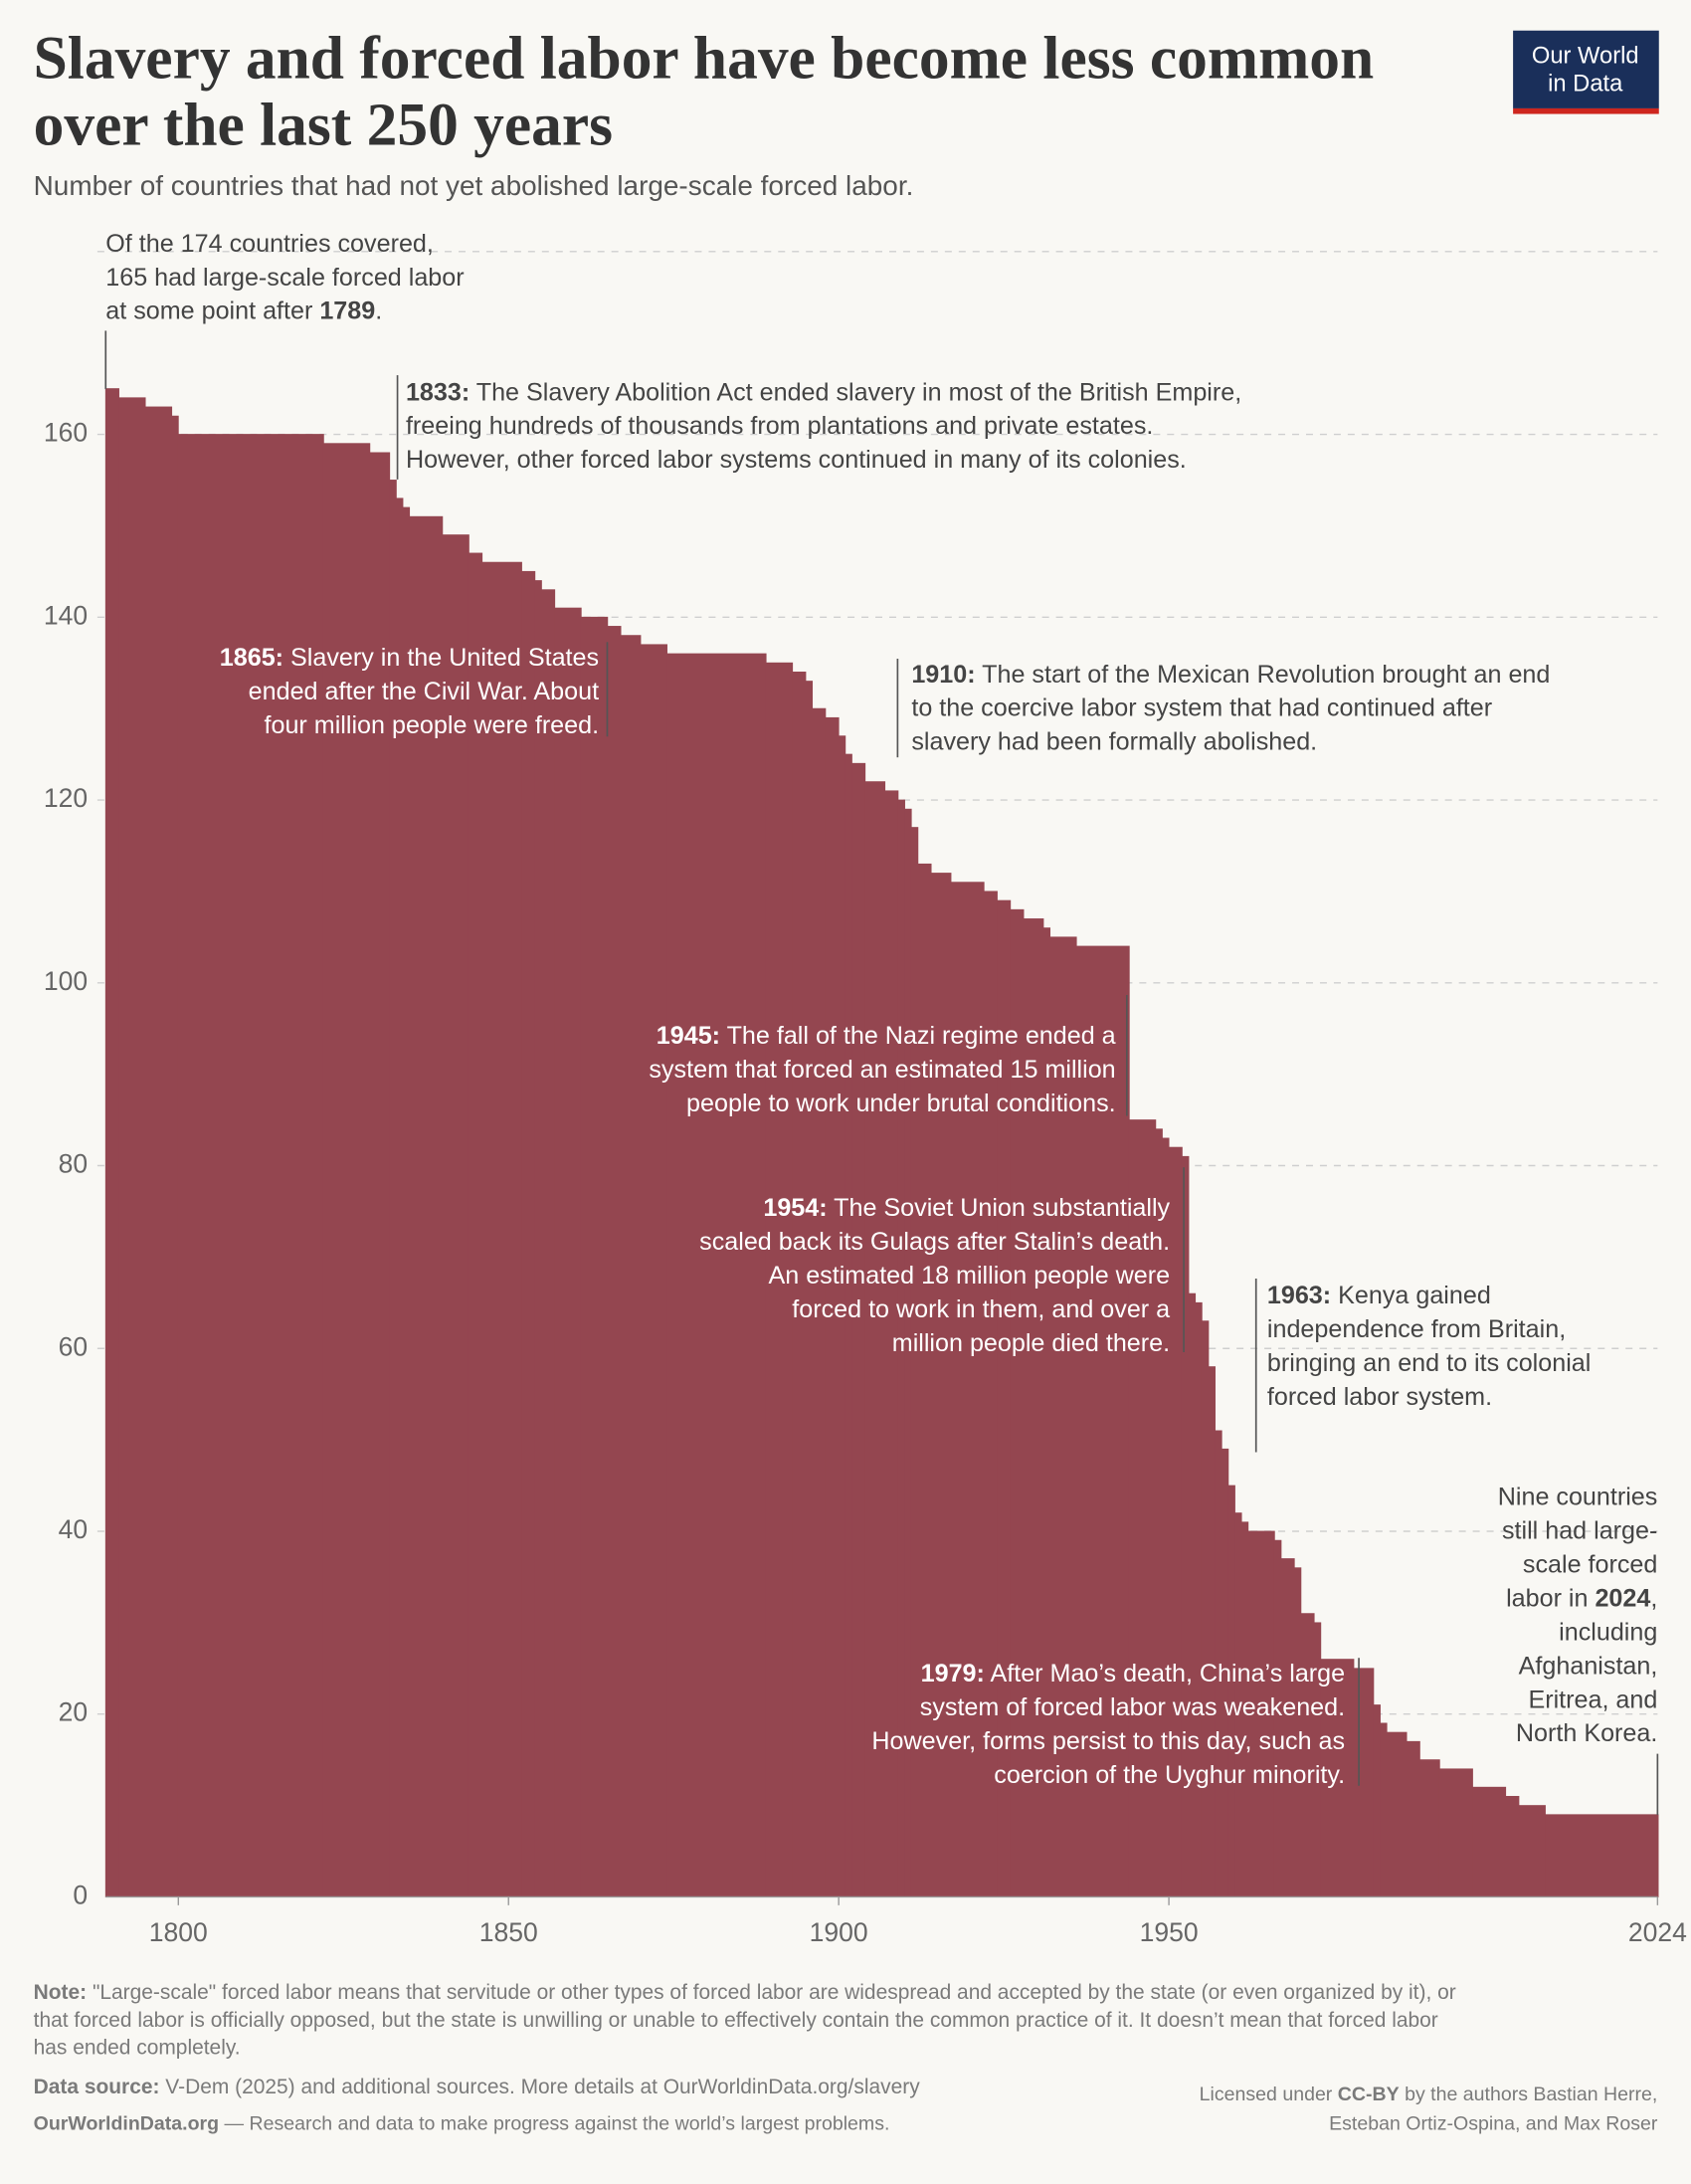 Image resolution: width=1691 pixels, height=2184 pixels. What do you see at coordinates (1369, 2094) in the screenshot?
I see `footer-license-bold: CC-BY` at bounding box center [1369, 2094].